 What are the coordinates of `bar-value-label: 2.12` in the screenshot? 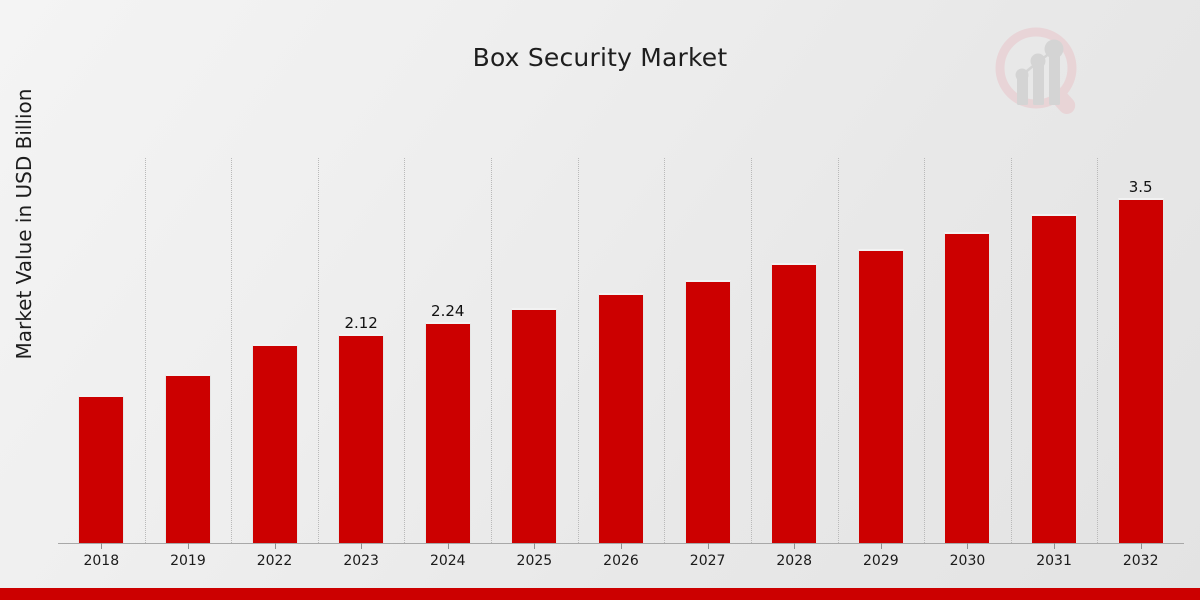 It's located at (361, 322).